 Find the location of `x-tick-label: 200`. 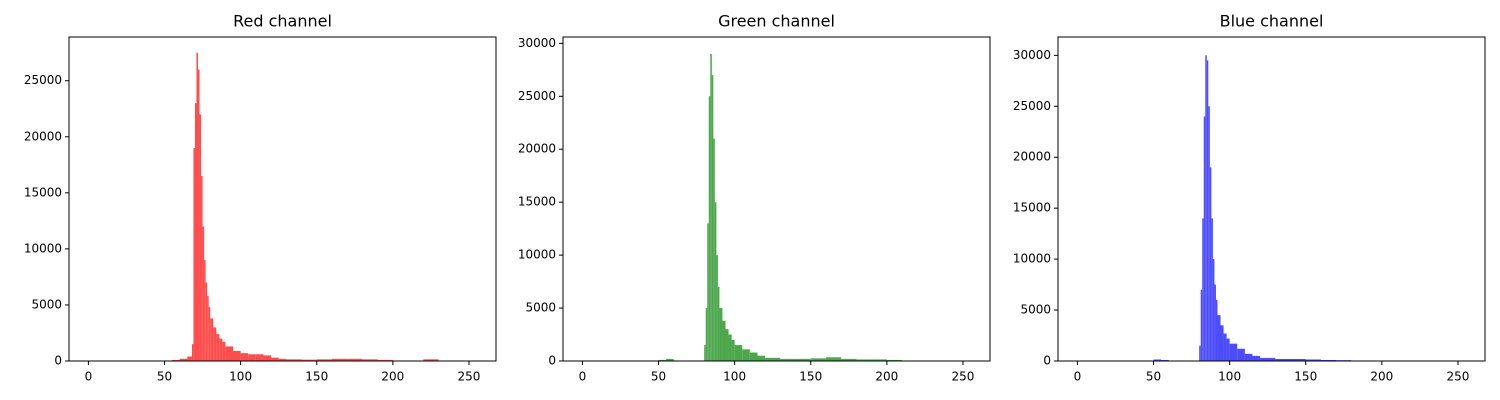

x-tick-label: 200 is located at coordinates (1381, 377).